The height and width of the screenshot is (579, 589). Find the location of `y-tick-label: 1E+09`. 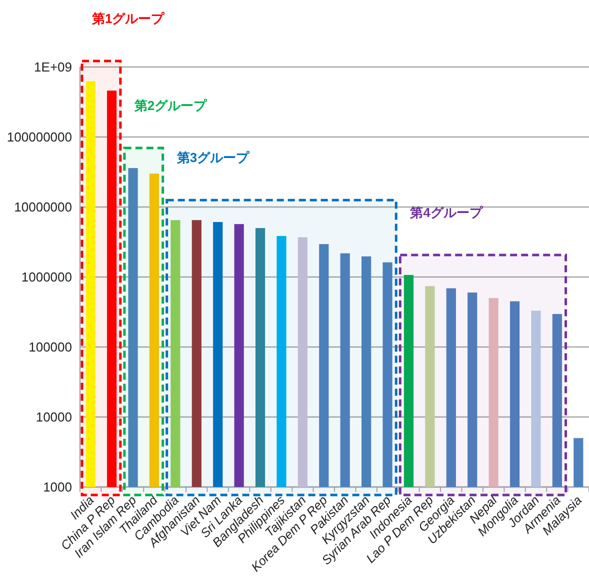

y-tick-label: 1E+09 is located at coordinates (53, 67).